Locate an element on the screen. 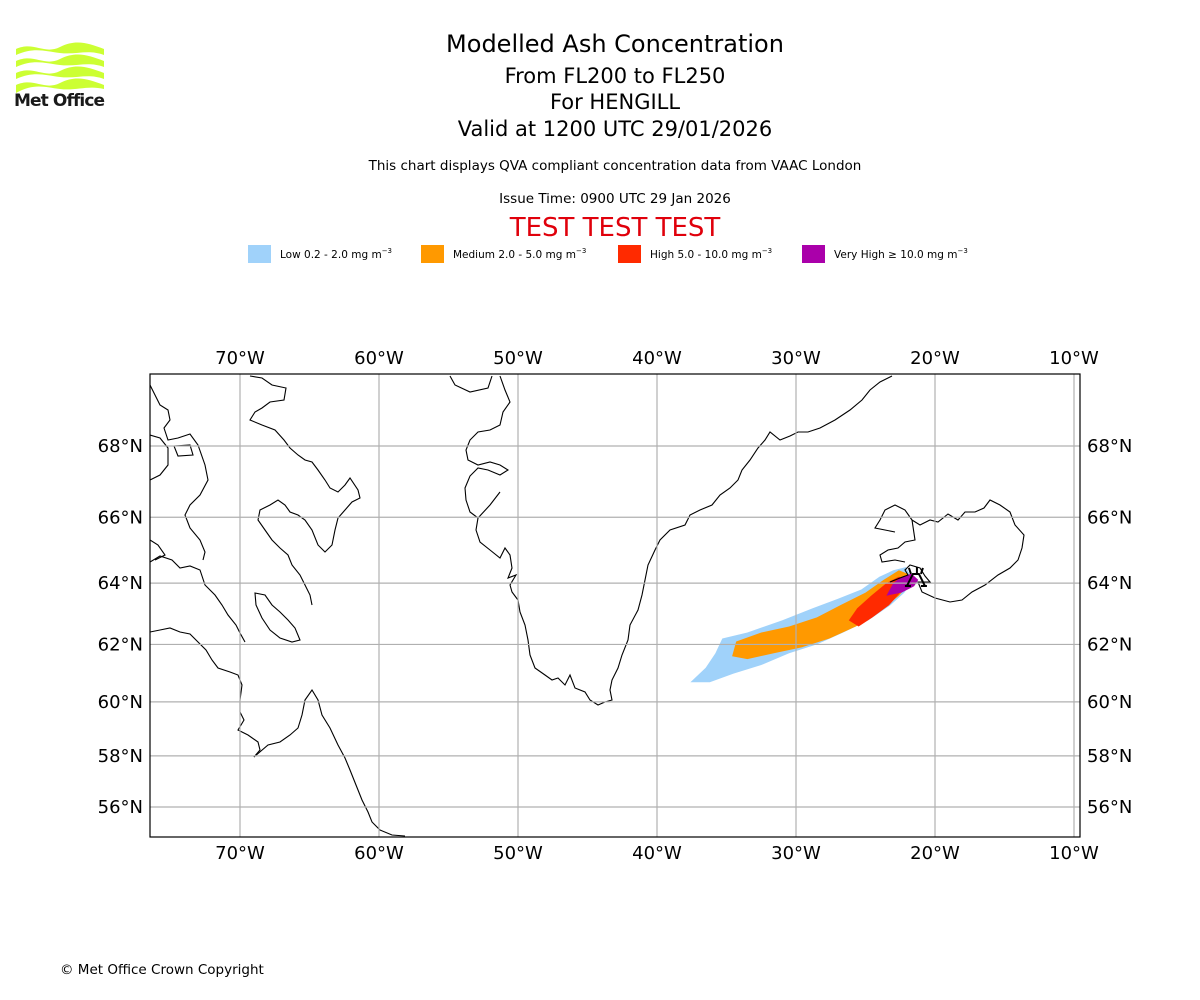 This screenshot has width=1200, height=1000. lon-tick-label-bottom: 10°W is located at coordinates (1074, 853).